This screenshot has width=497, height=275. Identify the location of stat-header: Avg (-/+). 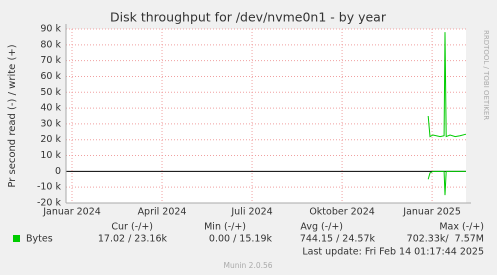
(321, 227).